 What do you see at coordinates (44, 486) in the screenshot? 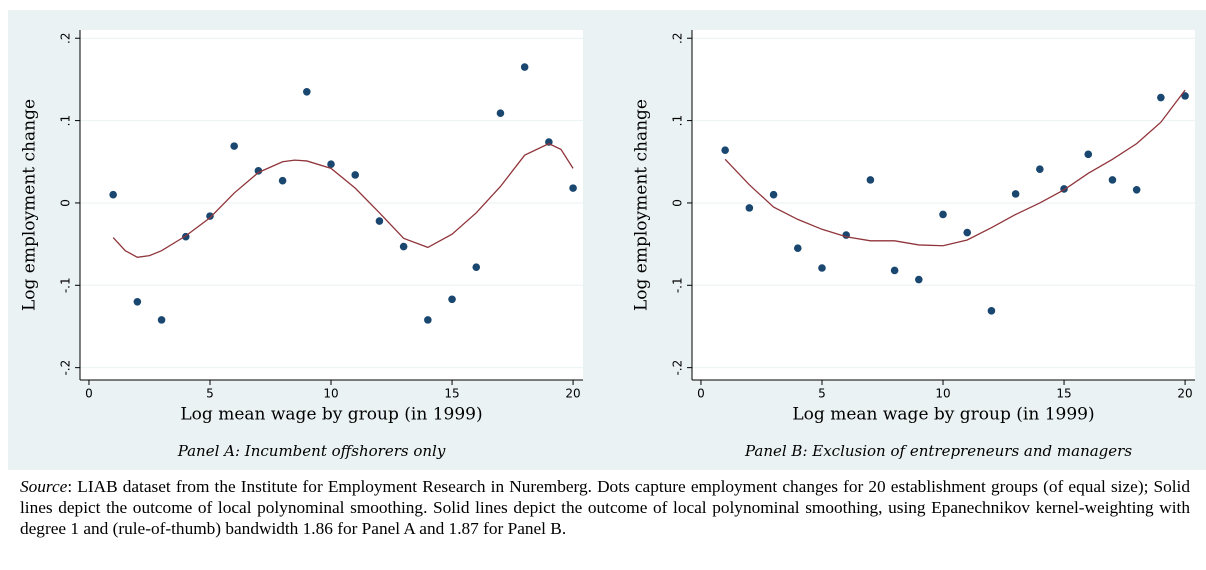
I see `source-label: Source` at bounding box center [44, 486].